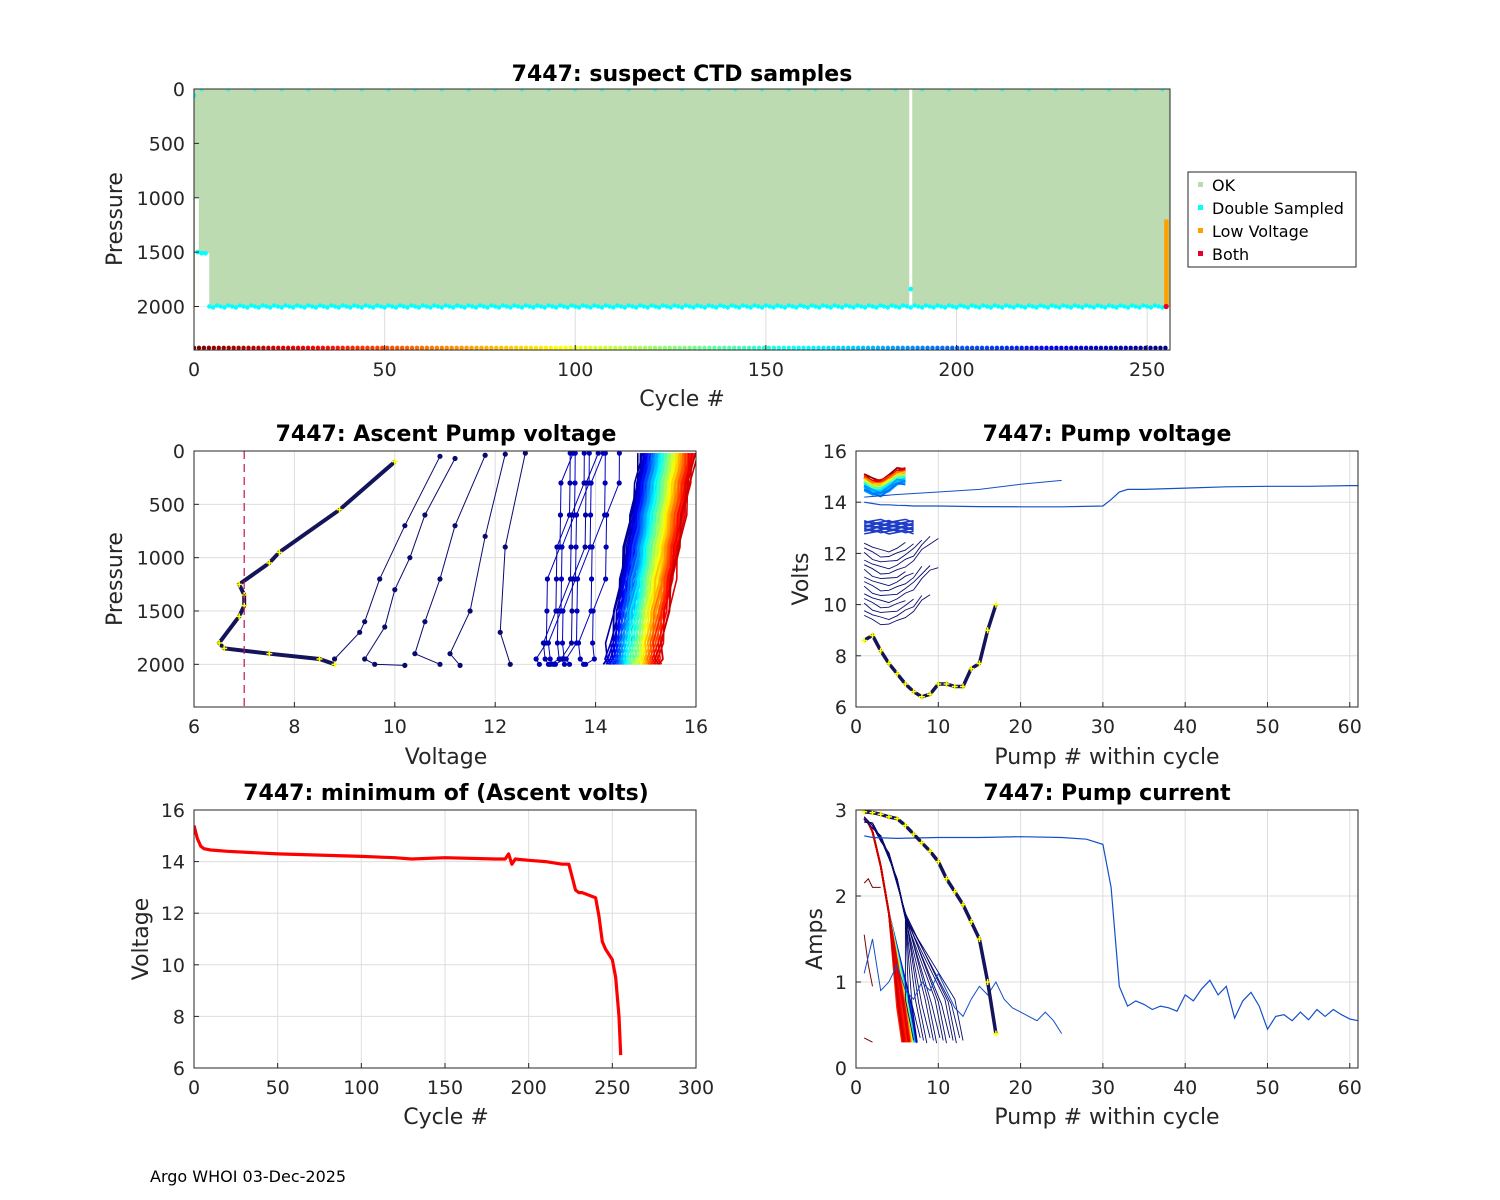 The width and height of the screenshot is (1500, 1200). Describe the element at coordinates (835, 503) in the screenshot. I see `pumpvolt-ytick-label: 14` at that location.